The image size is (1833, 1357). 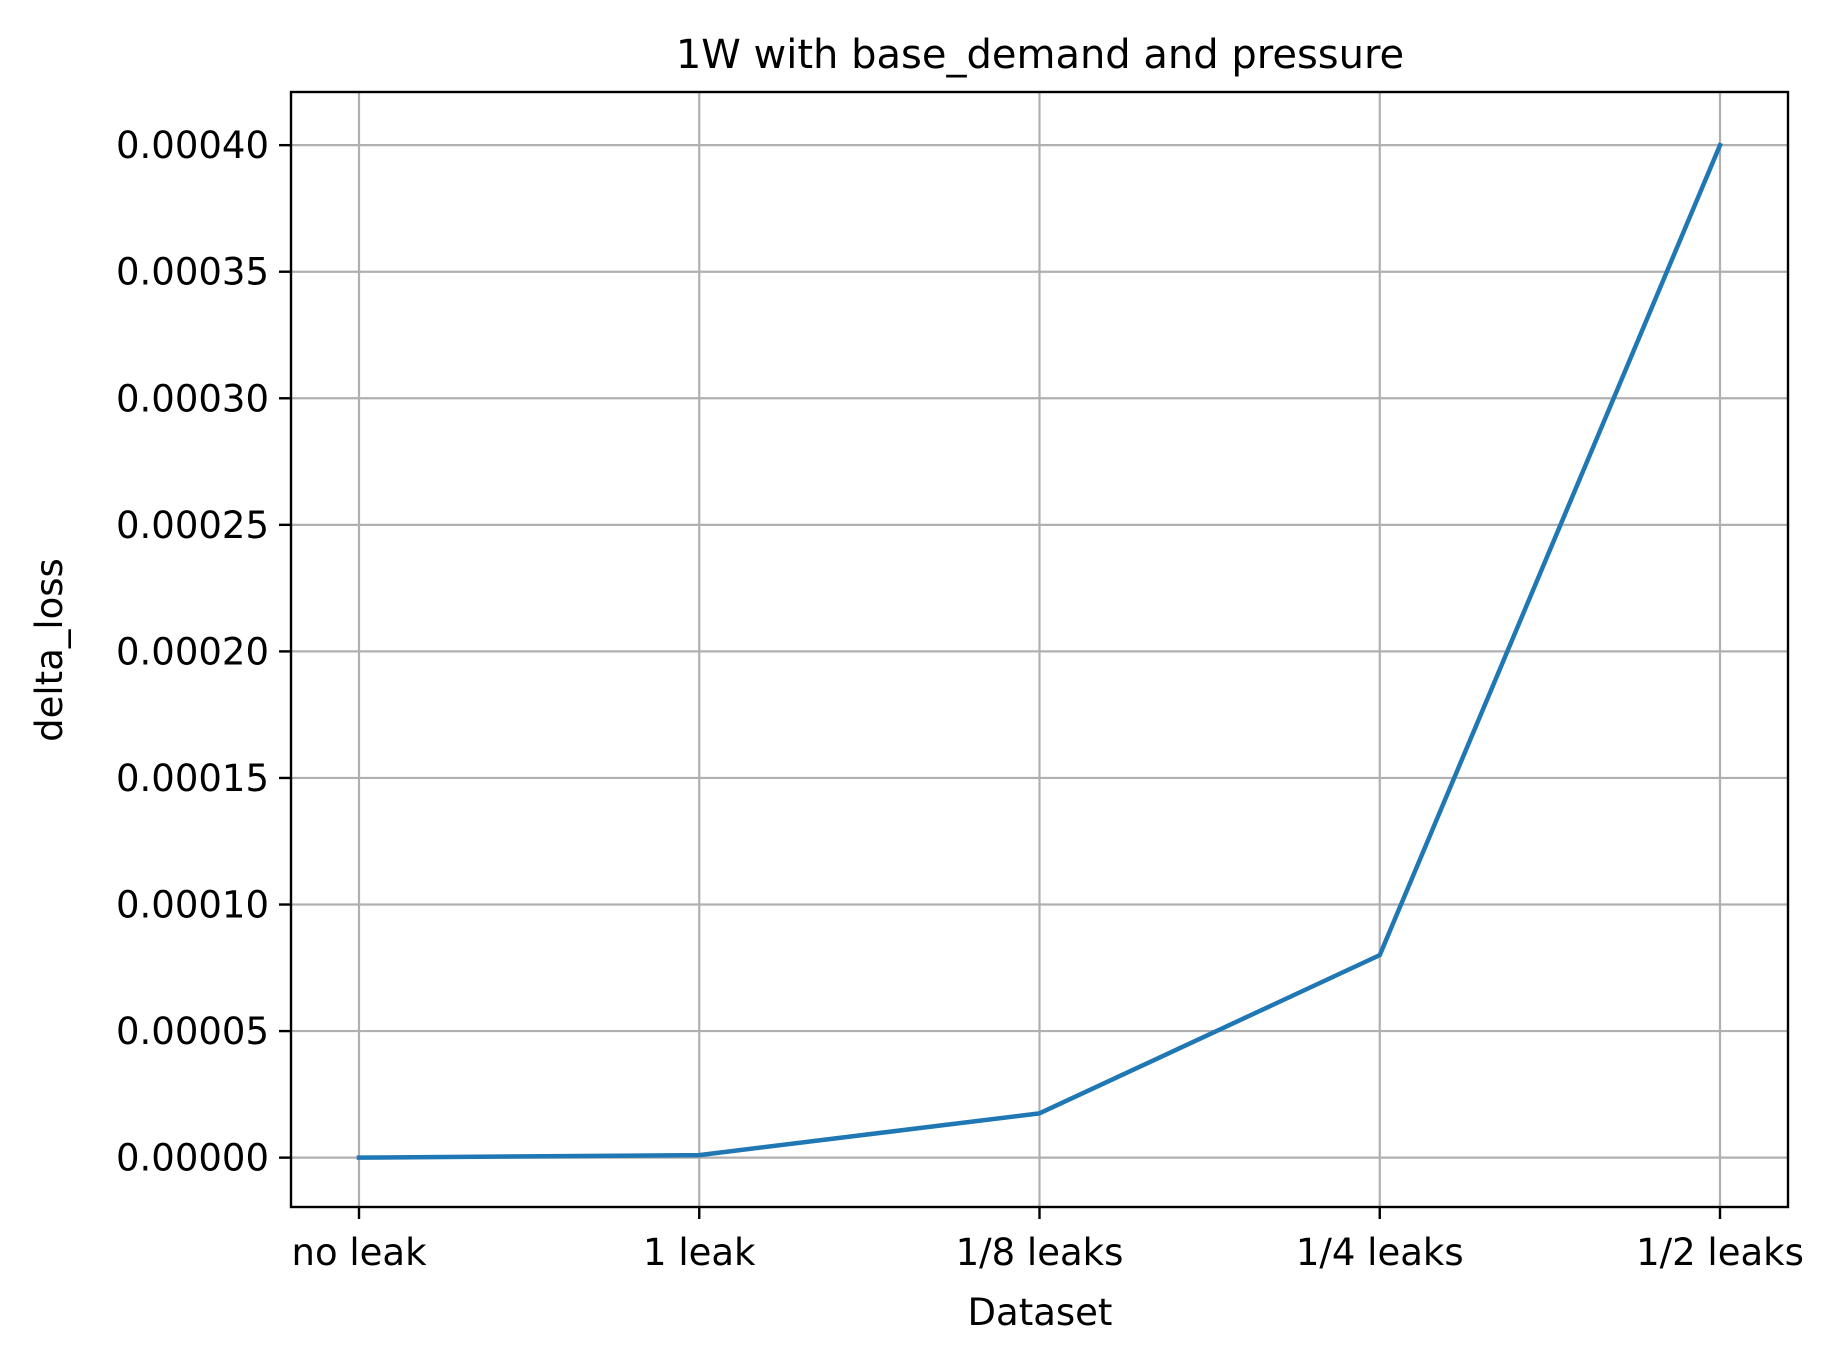 What do you see at coordinates (192, 145) in the screenshot?
I see `y-tick-label: 0.00040` at bounding box center [192, 145].